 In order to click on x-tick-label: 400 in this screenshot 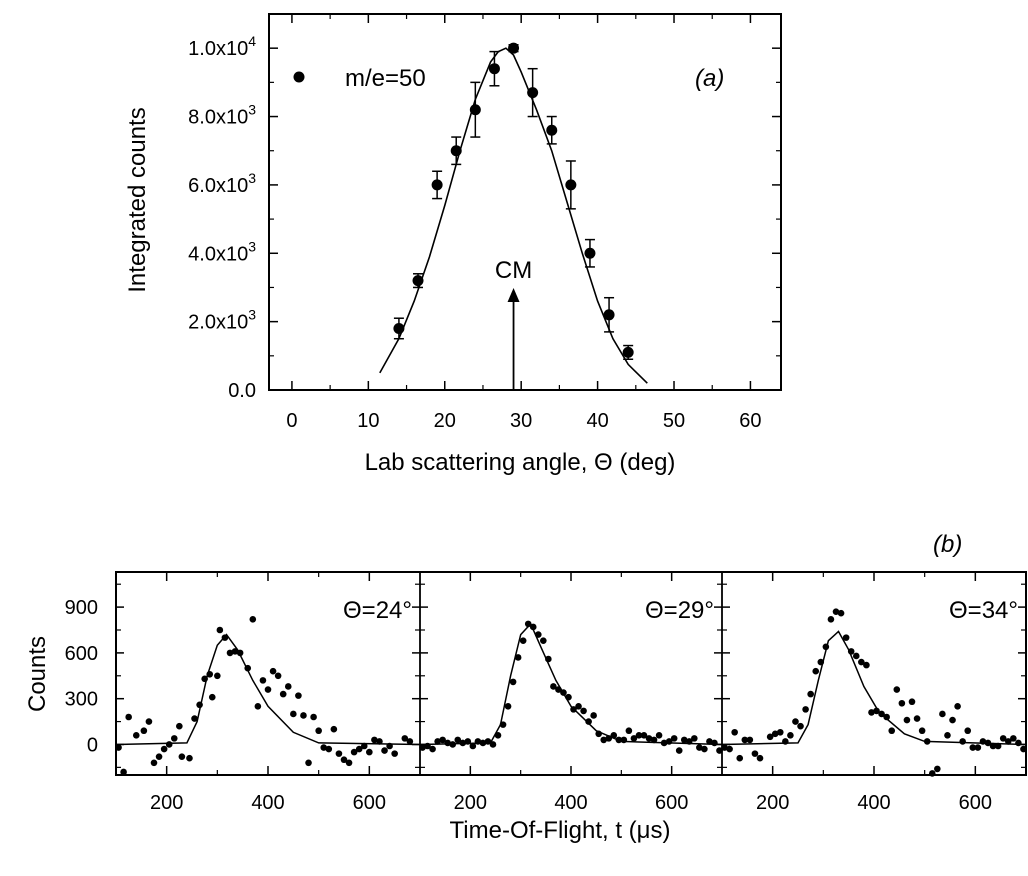, I will do `click(267, 803)`.